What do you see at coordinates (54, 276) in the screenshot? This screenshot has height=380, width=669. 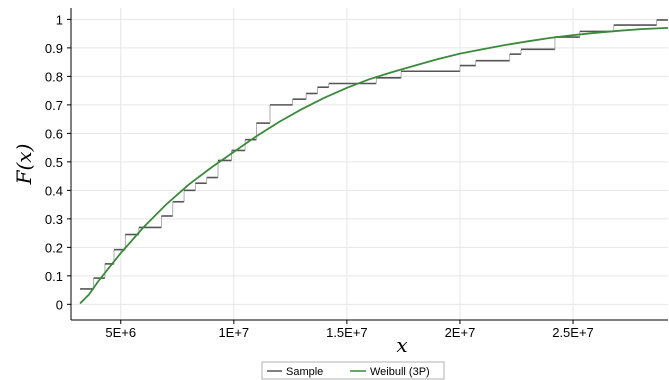 I see `y-tick-label: 0.1` at bounding box center [54, 276].